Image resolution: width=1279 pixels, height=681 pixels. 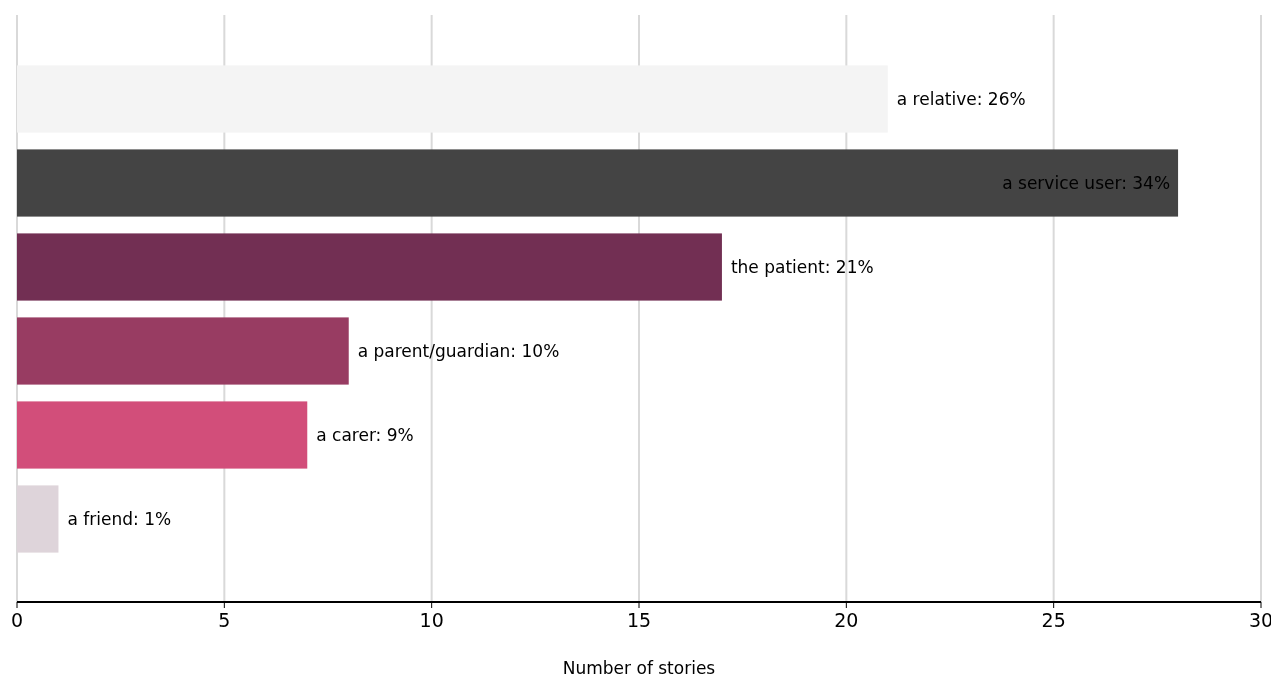 I want to click on x-tick-label: 15, so click(x=639, y=620).